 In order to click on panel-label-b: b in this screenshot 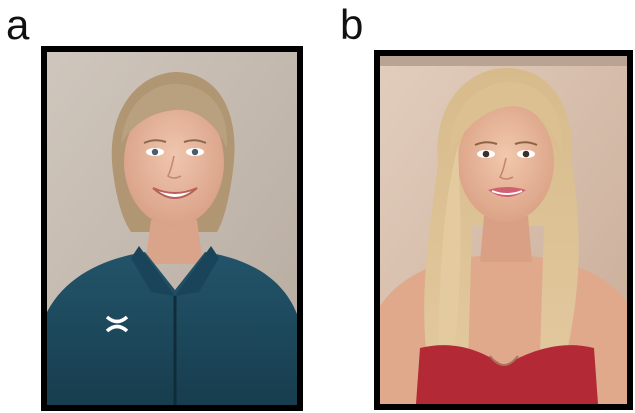, I will do `click(352, 24)`.